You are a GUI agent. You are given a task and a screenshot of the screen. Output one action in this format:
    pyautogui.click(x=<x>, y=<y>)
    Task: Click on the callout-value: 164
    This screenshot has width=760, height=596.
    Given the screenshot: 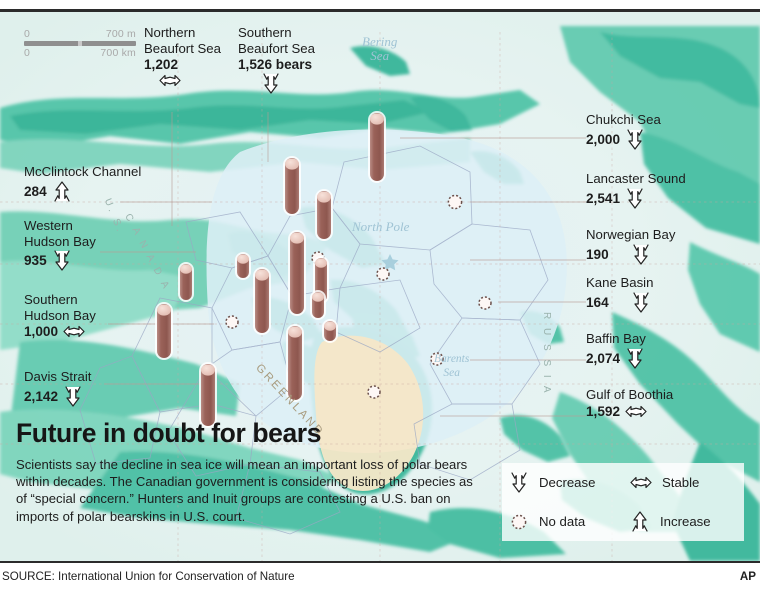 What is the action you would take?
    pyautogui.click(x=597, y=302)
    